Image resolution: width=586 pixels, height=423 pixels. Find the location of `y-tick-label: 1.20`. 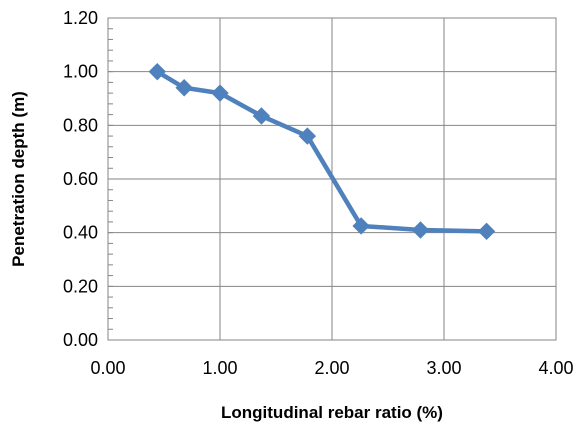

y-tick-label: 1.20 is located at coordinates (80, 18).